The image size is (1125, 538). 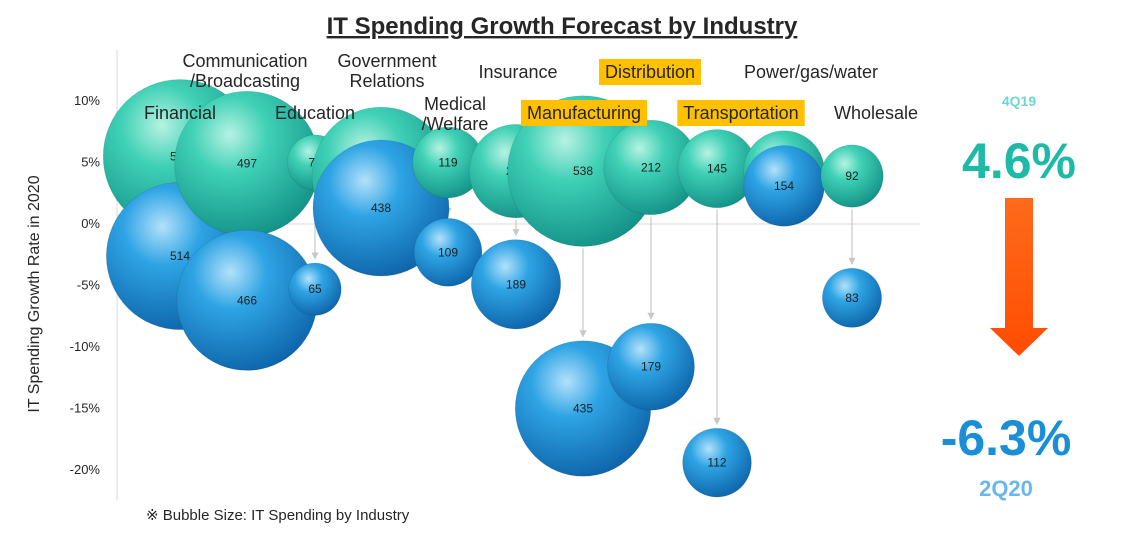 I want to click on category-label: Financial, so click(x=180, y=113).